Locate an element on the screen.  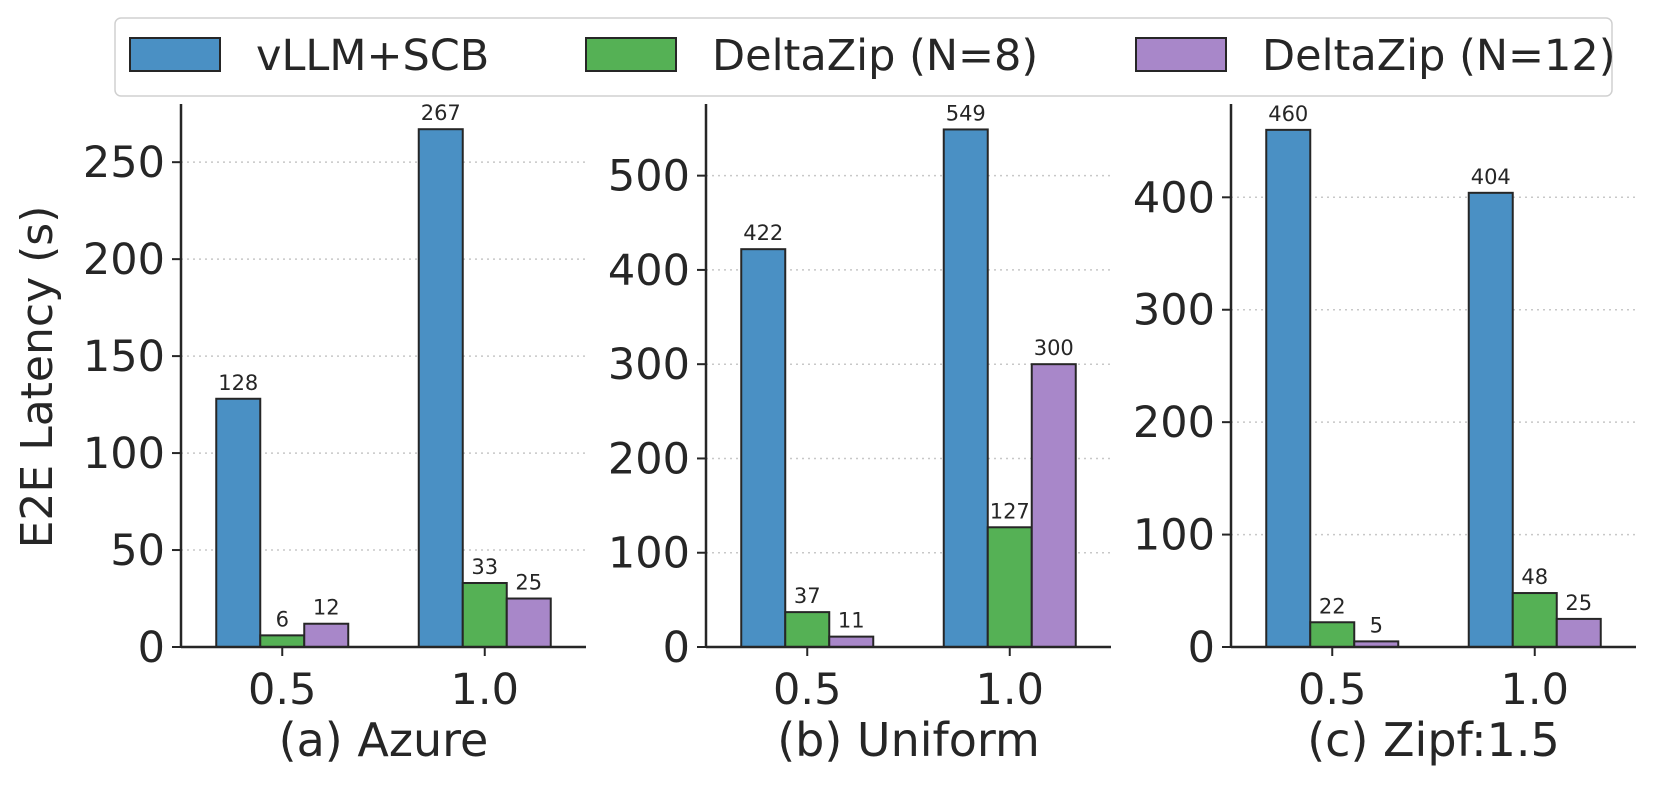
y-tick-label: 50 is located at coordinates (137, 551).